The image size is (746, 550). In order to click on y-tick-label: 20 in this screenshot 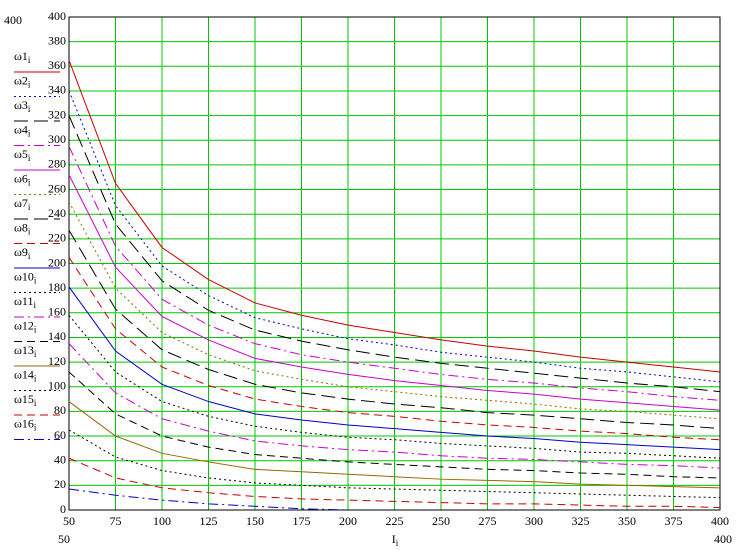, I will do `click(60, 484)`.